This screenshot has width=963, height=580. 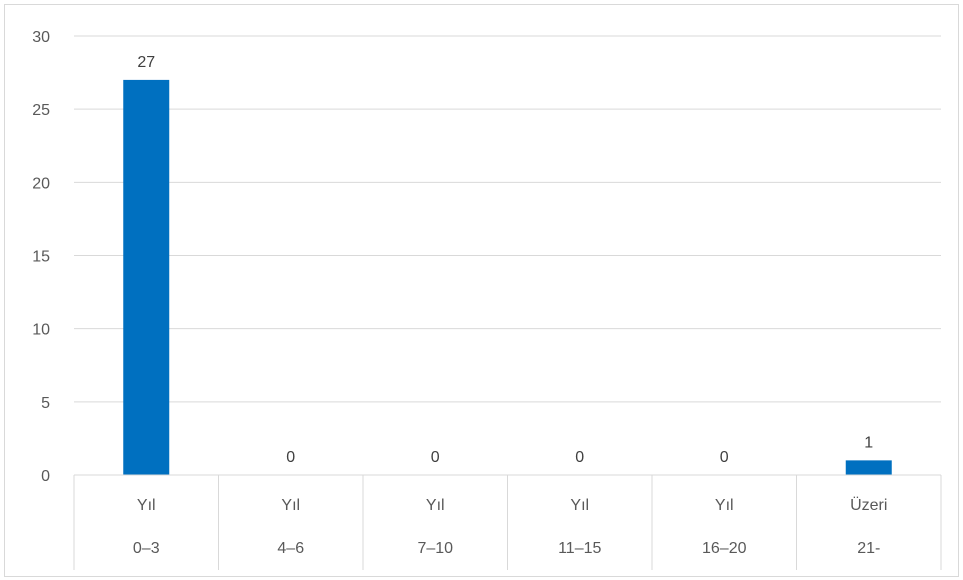 I want to click on data-label-3: 0, so click(x=579, y=457).